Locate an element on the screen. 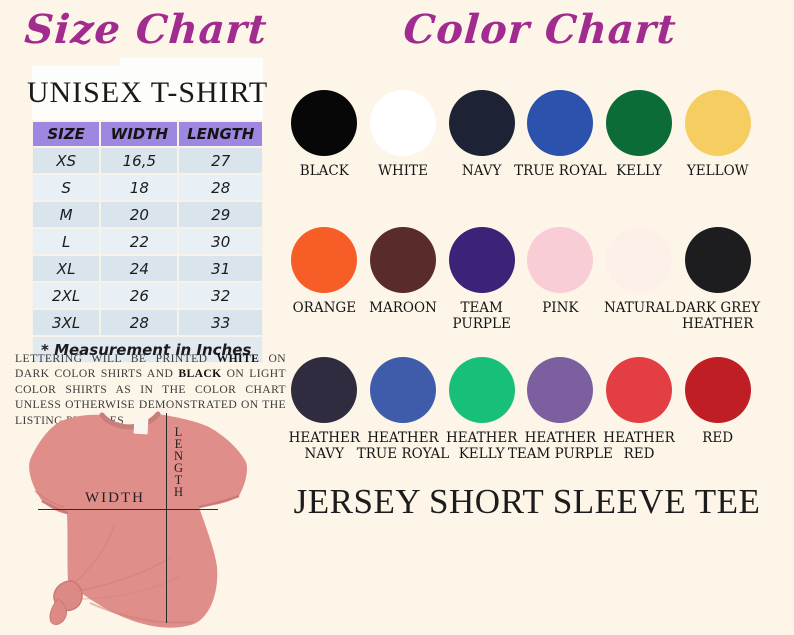 The image size is (794, 635). size-cell: 3XL is located at coordinates (66, 322).